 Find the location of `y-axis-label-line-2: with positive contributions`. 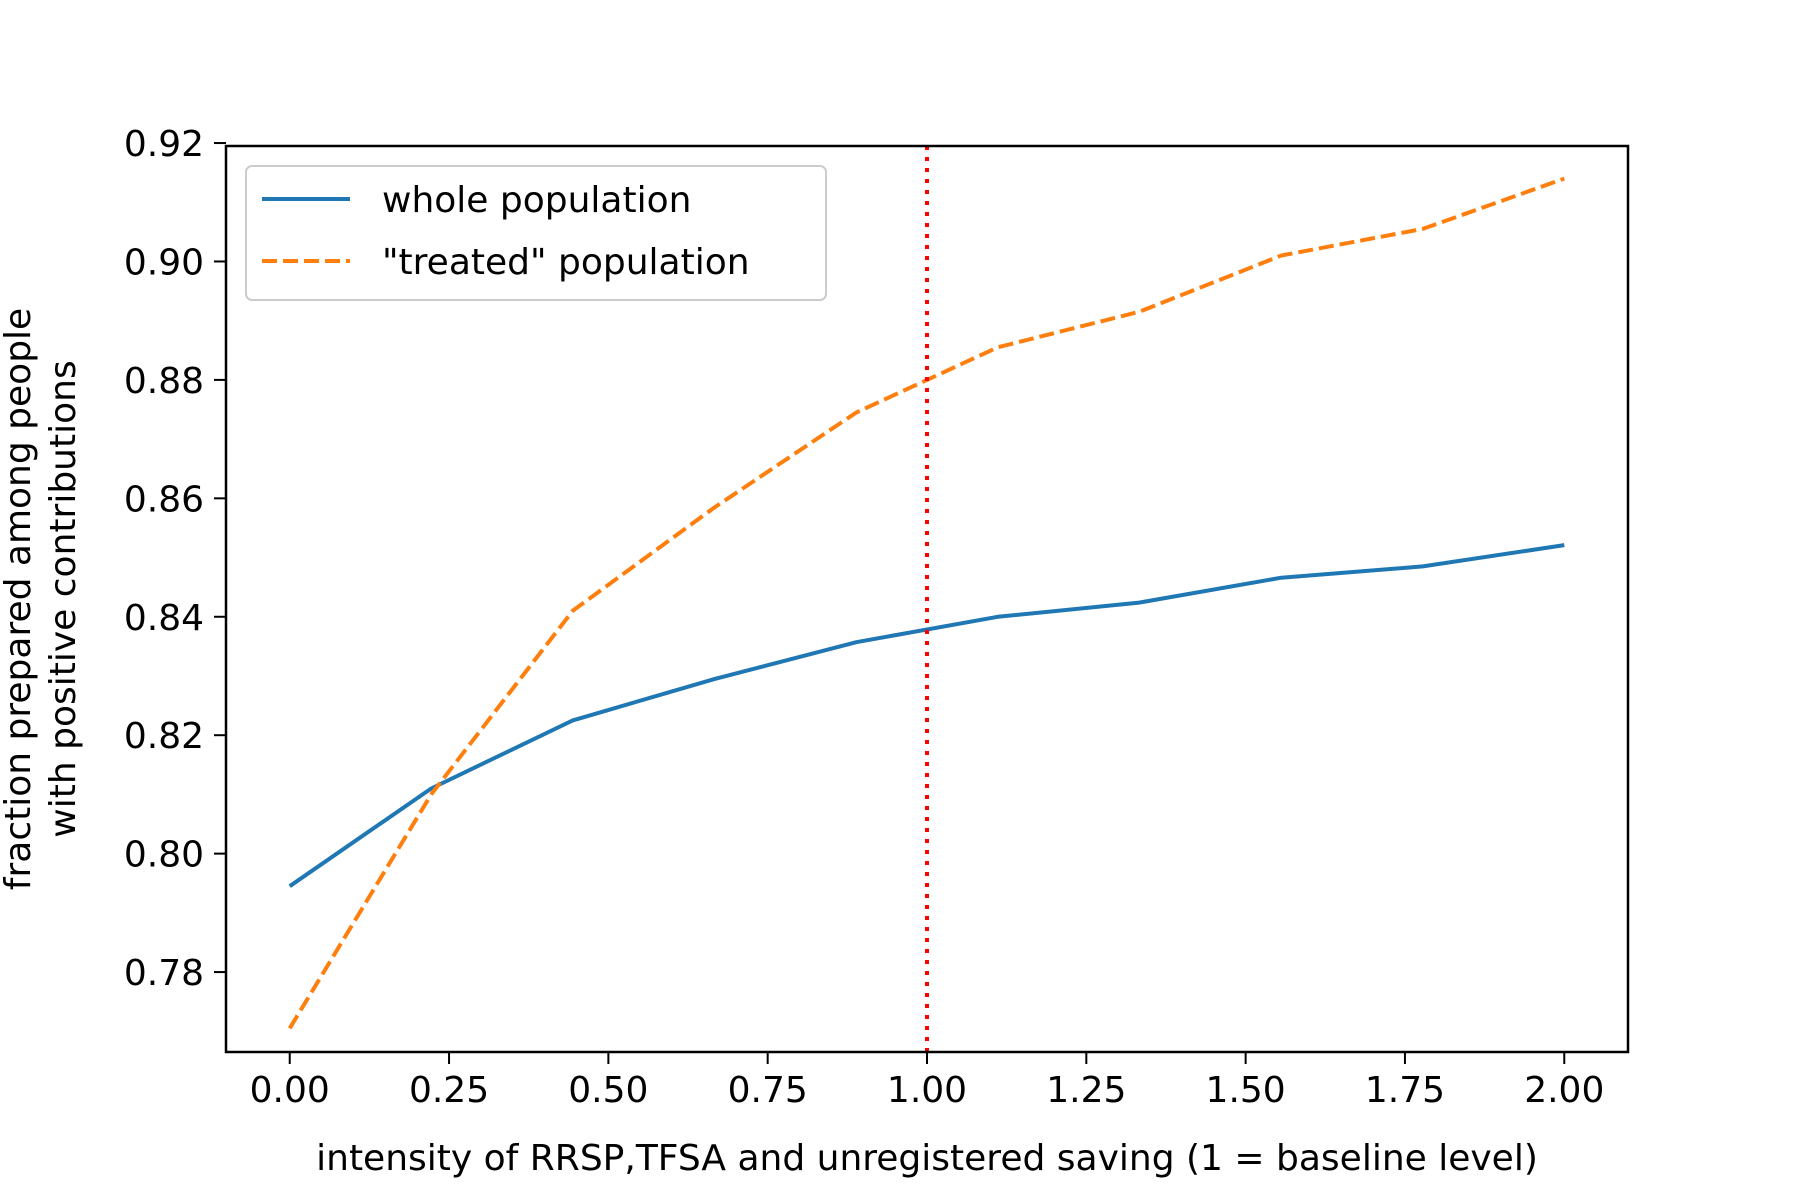

y-axis-label-line-2: with positive contributions is located at coordinates (63, 598).